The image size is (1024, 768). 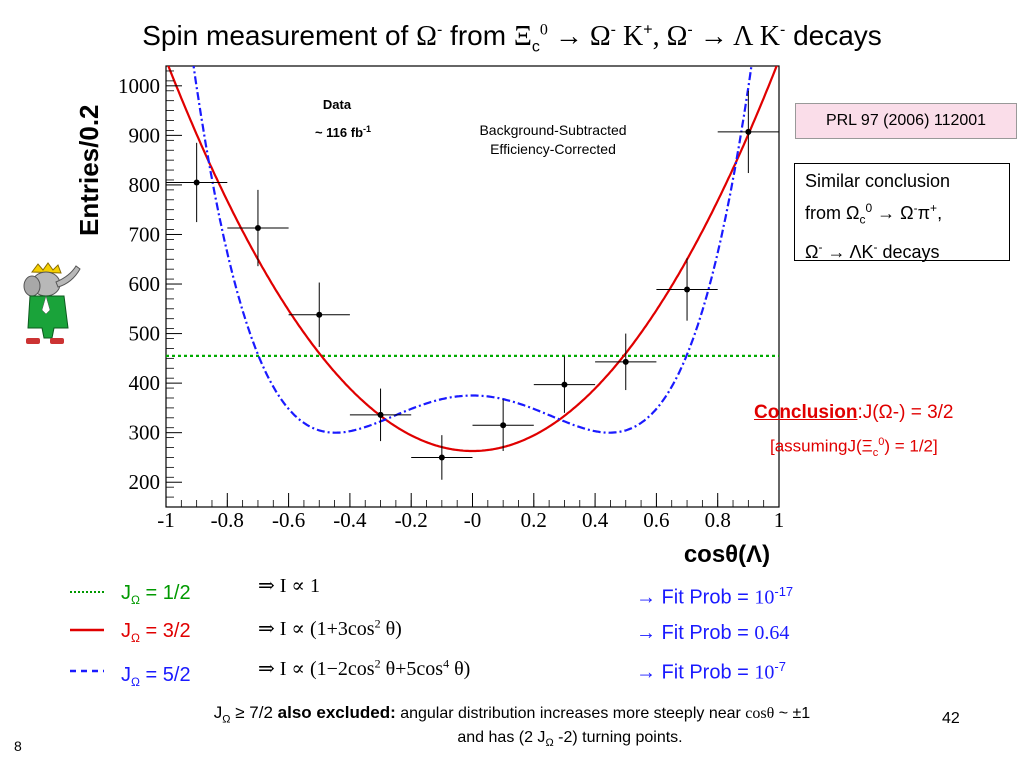 What do you see at coordinates (156, 594) in the screenshot?
I see `hypothesis-spin-1-2: JΩ = 1/2` at bounding box center [156, 594].